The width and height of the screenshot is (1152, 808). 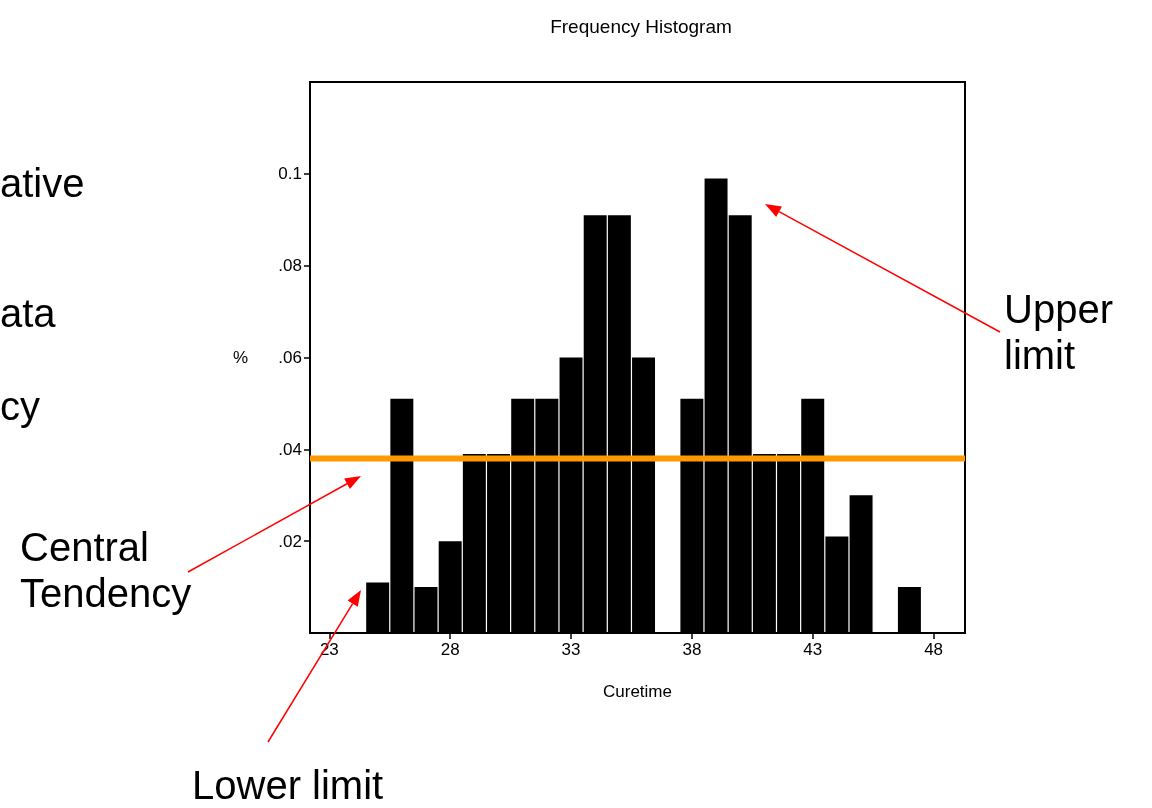 What do you see at coordinates (288, 785) in the screenshot?
I see `text: Lower limit` at bounding box center [288, 785].